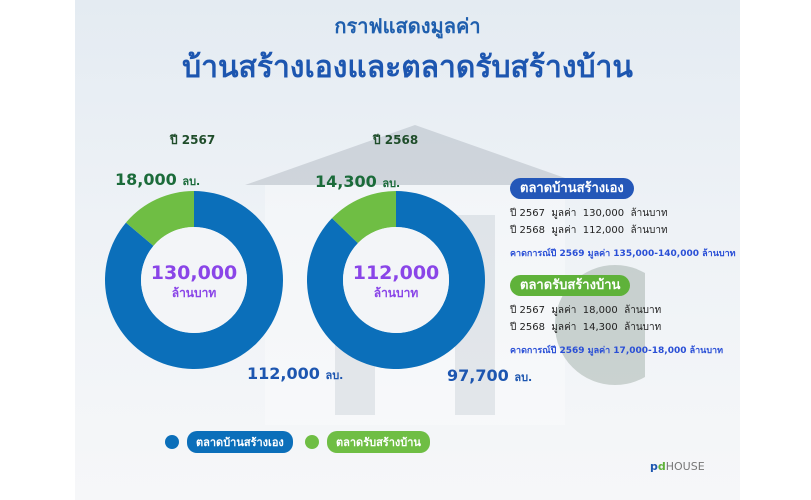  Describe the element at coordinates (407, 26) in the screenshot. I see `title-line-1: กราฟแสดงมูลค่า` at that location.